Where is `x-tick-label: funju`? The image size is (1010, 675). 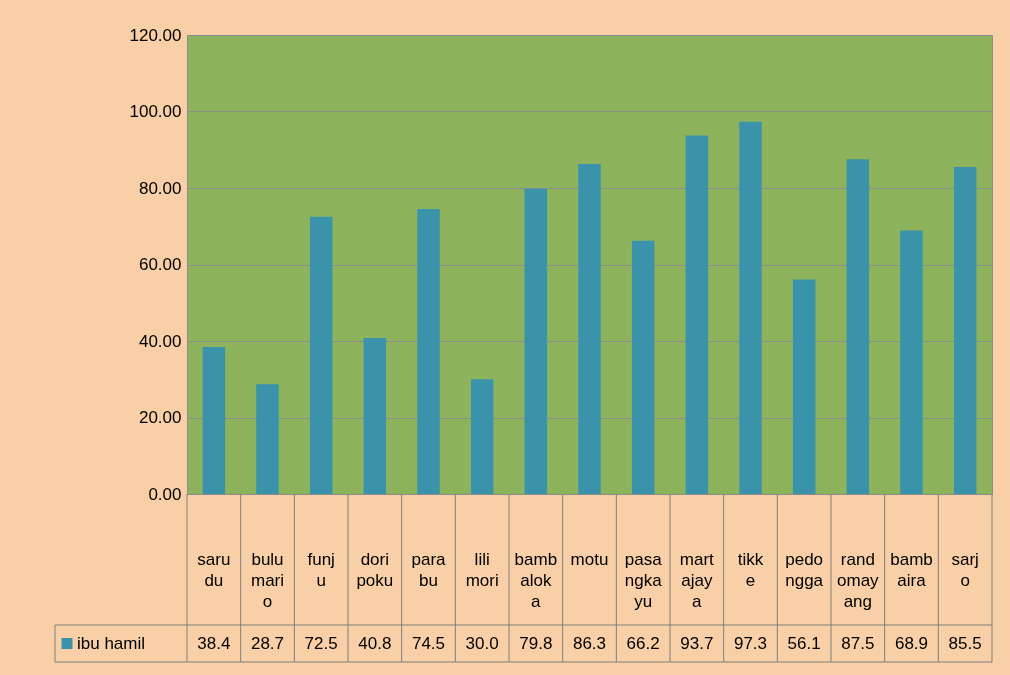
x-tick-label: funju is located at coordinates (321, 570).